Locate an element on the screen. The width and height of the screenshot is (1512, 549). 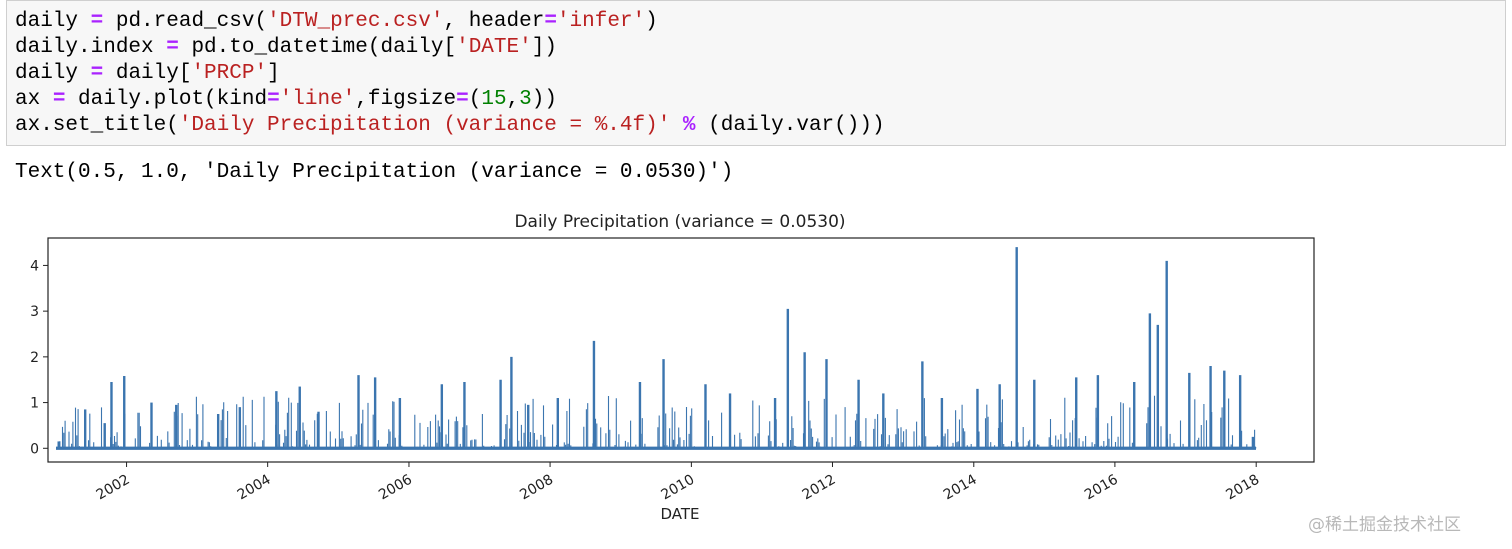
x-axis-label: DATE is located at coordinates (679, 514).